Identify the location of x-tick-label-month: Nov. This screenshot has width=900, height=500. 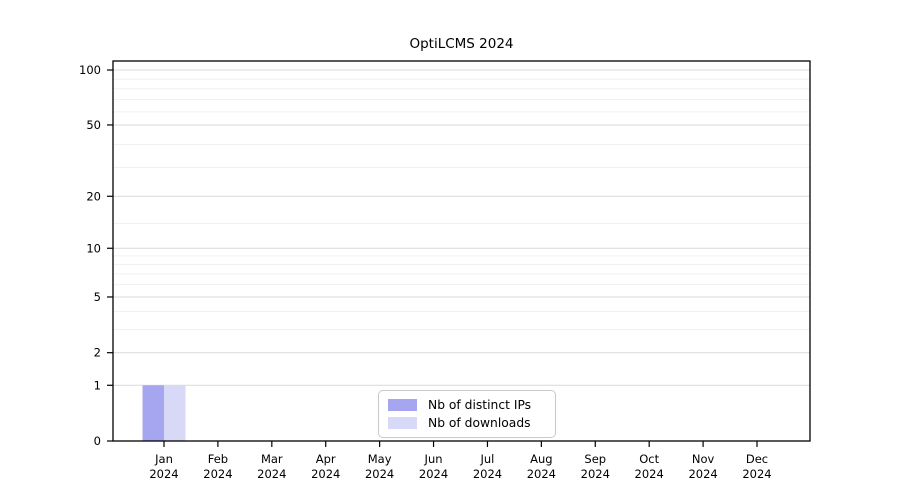
(703, 459).